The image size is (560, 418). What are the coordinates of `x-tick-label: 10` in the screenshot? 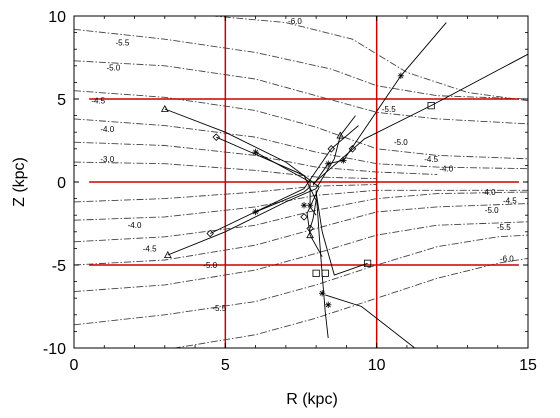 It's located at (377, 365).